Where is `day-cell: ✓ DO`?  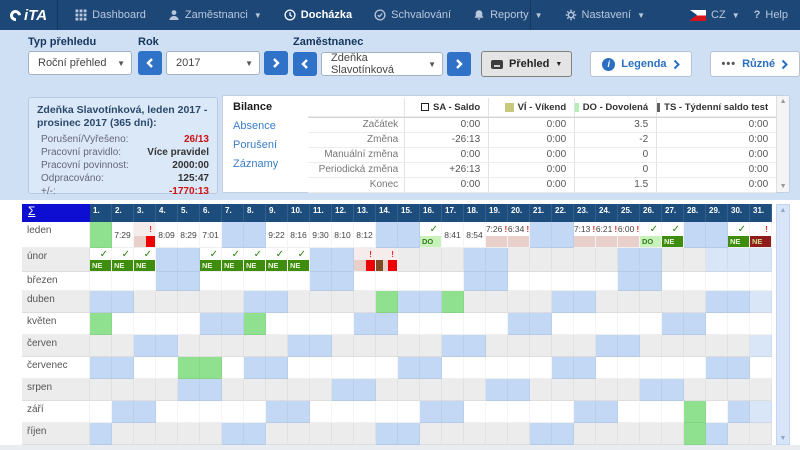
day-cell: ✓ DO is located at coordinates (431, 235).